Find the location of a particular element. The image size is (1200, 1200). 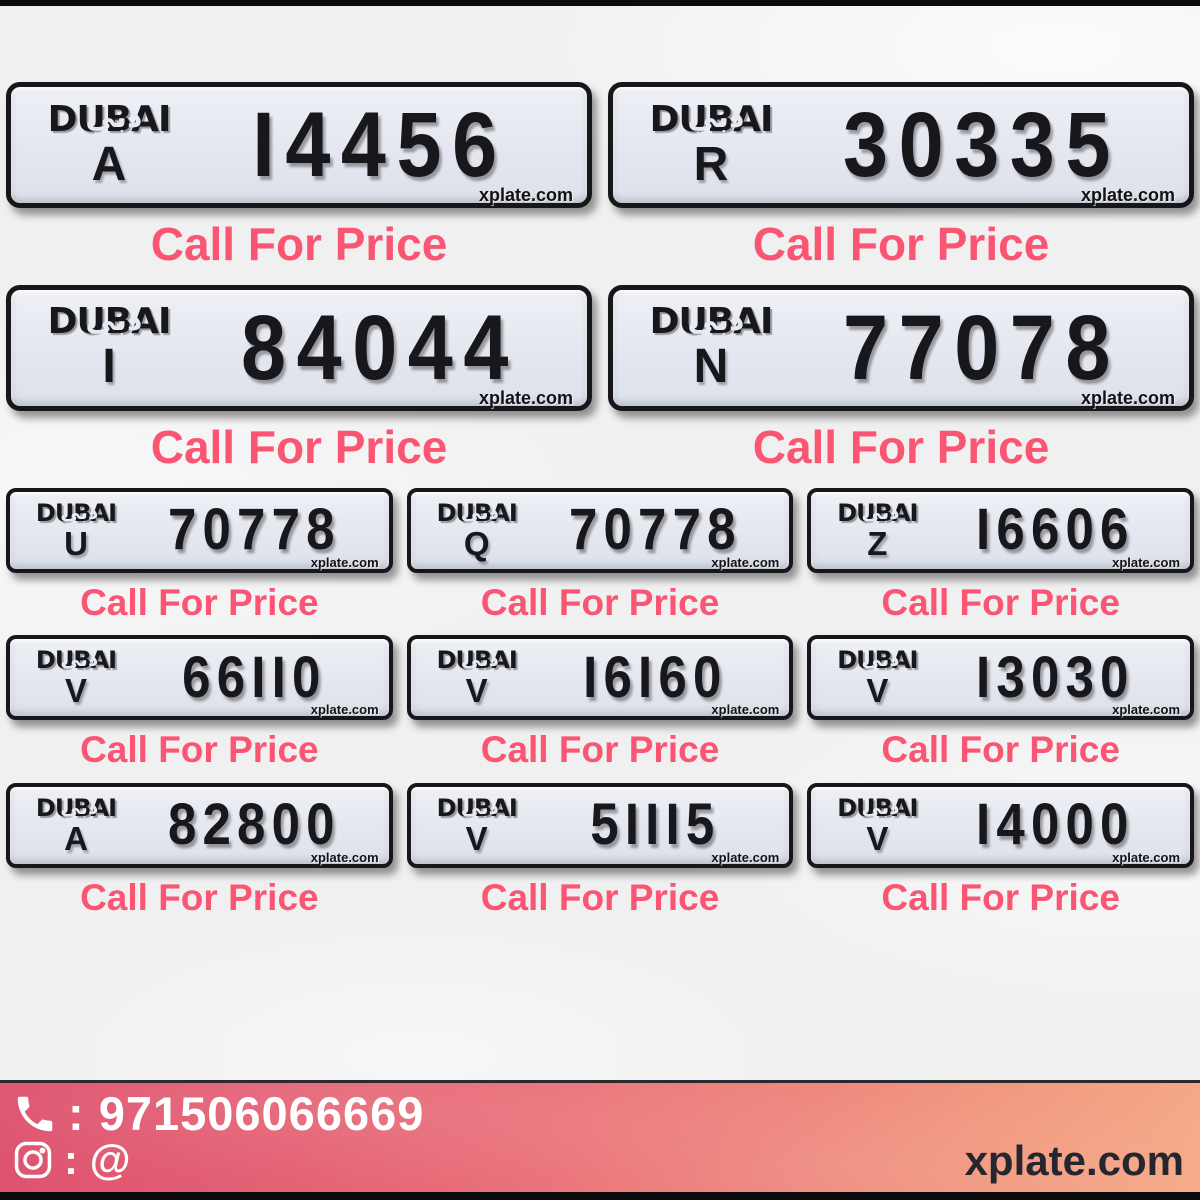

license-plate: DUBAI دبي A I4456 xplate.com is located at coordinates (299, 145).